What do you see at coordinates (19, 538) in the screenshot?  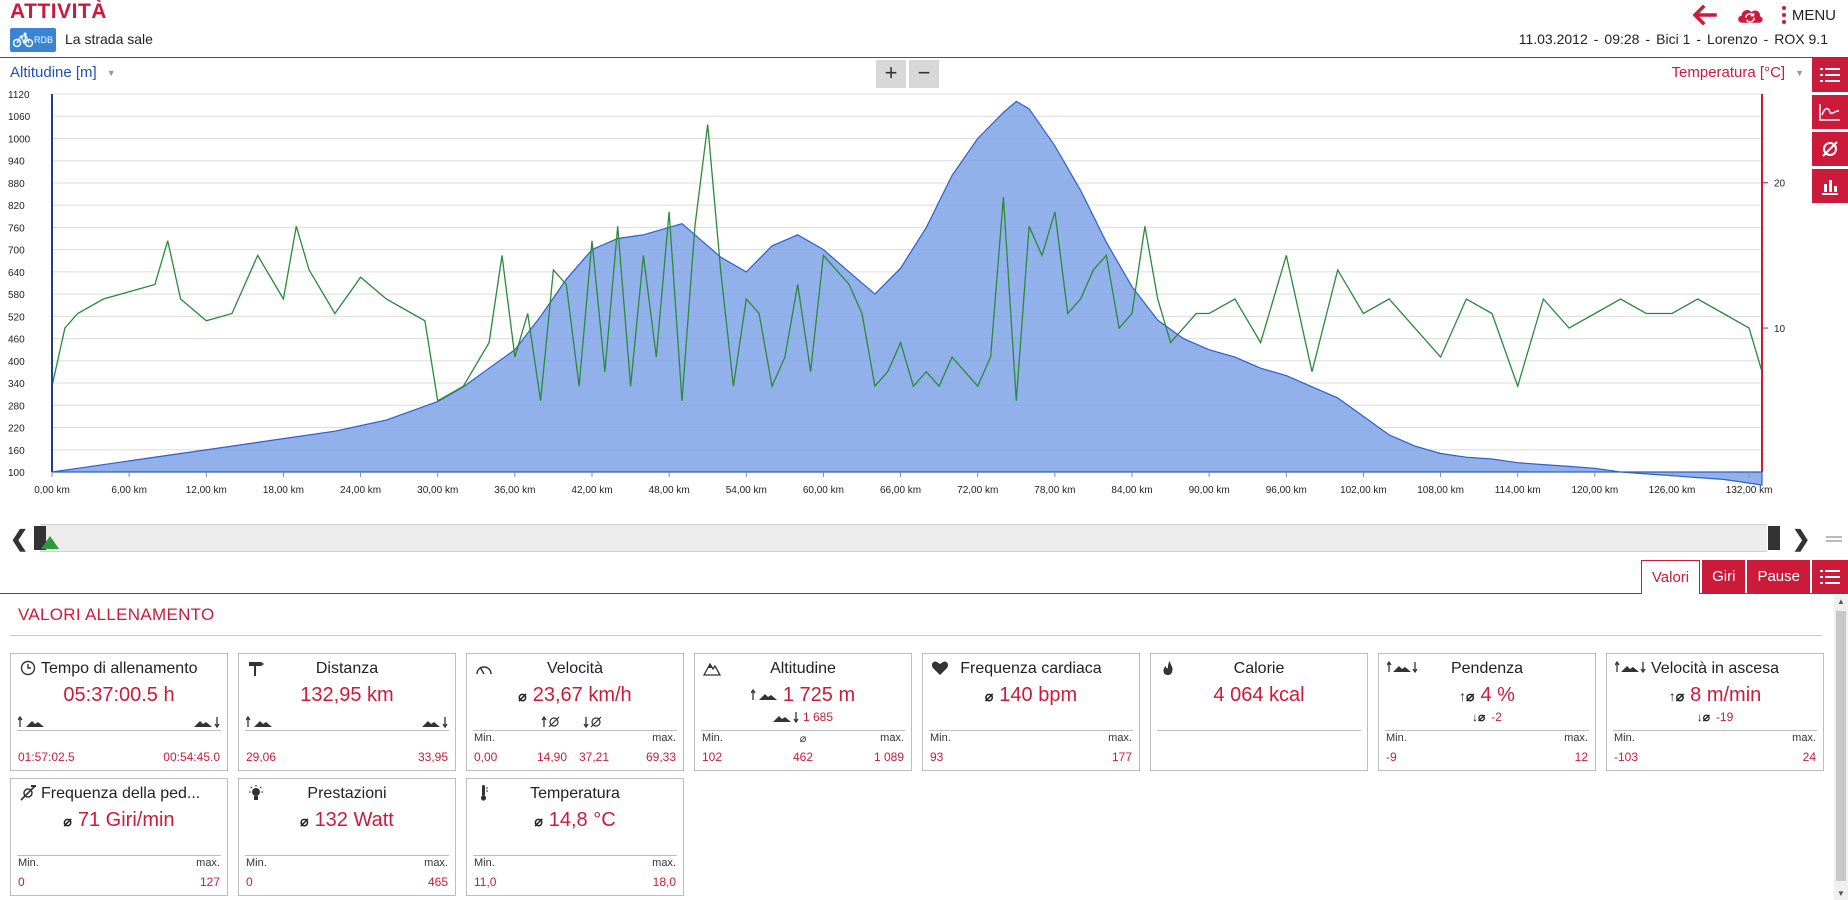 I see `scroll-left-icon: ❮` at bounding box center [19, 538].